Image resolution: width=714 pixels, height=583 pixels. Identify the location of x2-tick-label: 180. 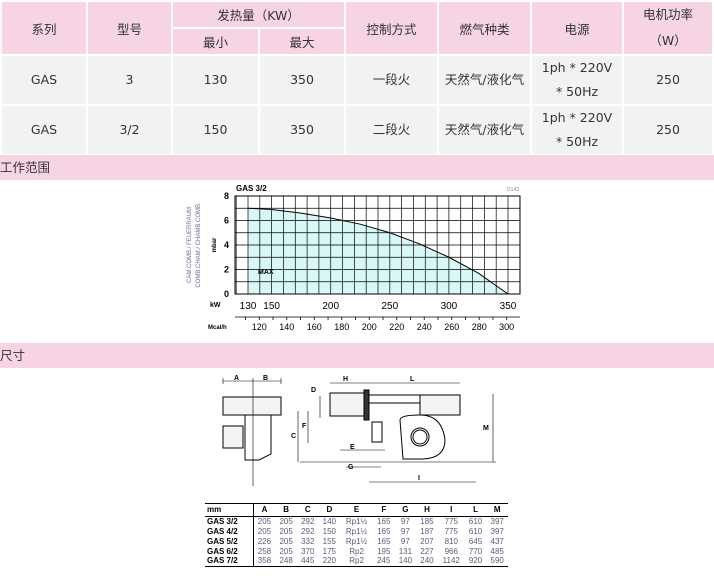
(341, 327).